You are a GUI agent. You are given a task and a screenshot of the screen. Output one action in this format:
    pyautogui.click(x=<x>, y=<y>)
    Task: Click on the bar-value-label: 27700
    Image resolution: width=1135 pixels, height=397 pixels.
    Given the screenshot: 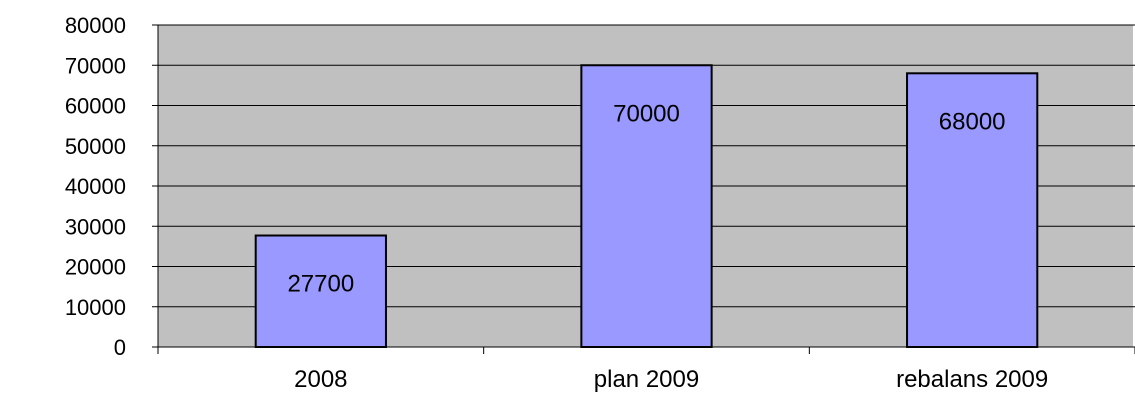 What is the action you would take?
    pyautogui.click(x=320, y=284)
    